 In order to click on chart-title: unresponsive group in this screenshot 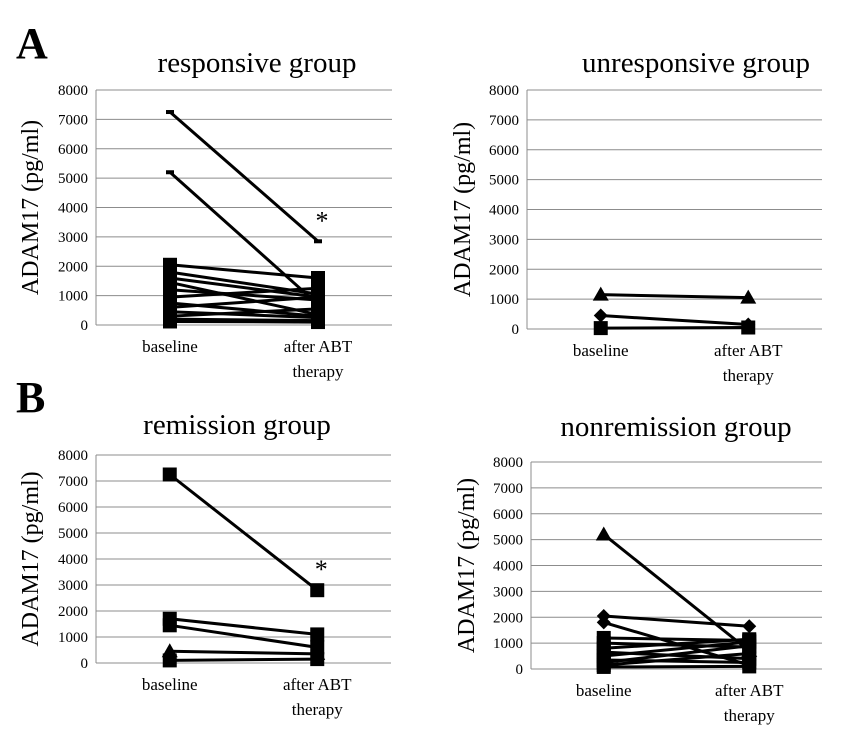, I will do `click(696, 63)`.